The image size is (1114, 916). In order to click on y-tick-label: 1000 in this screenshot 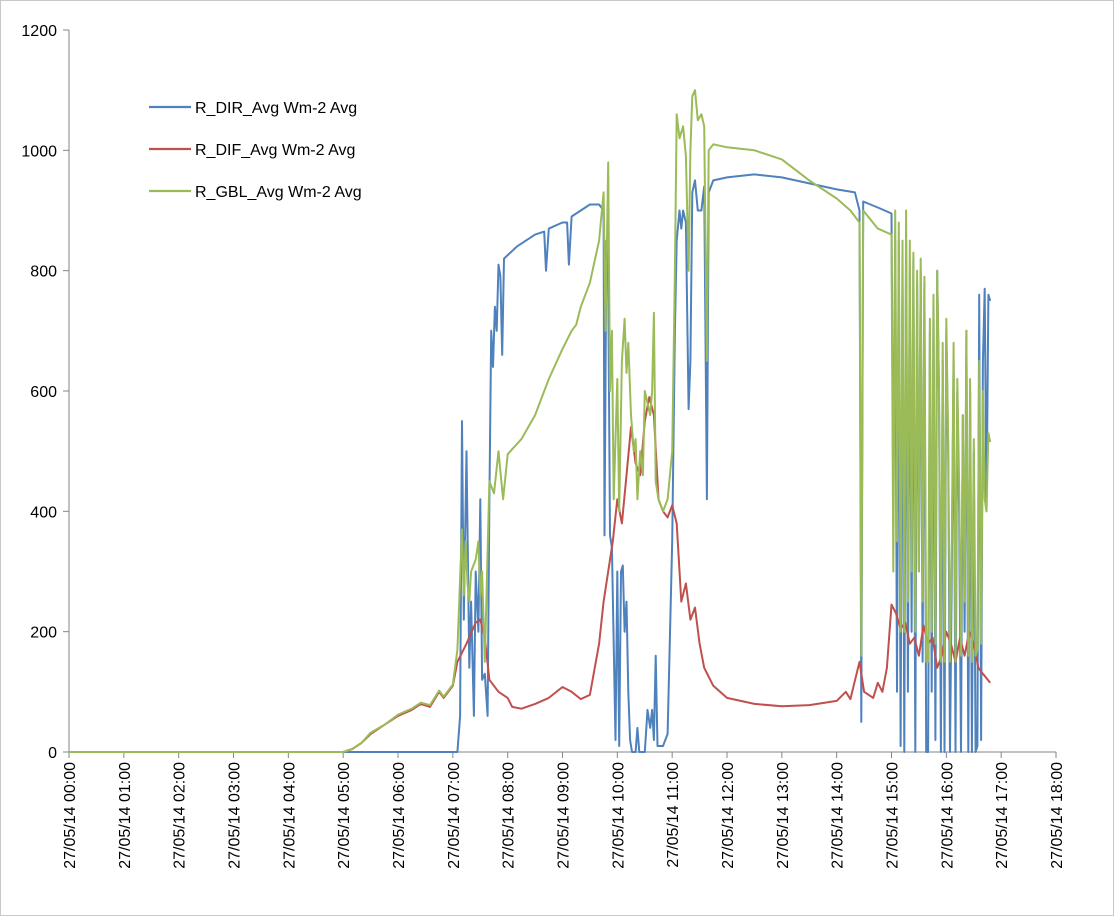, I will do `click(39, 151)`.